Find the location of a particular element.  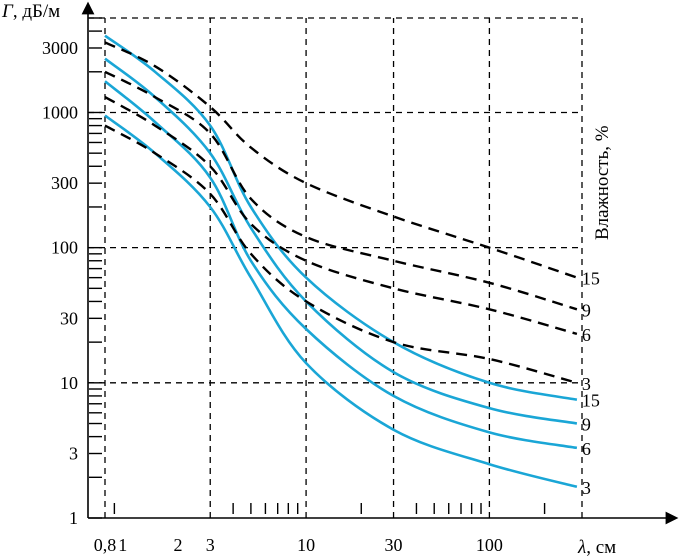

x-tick-label: 30 is located at coordinates (394, 545).